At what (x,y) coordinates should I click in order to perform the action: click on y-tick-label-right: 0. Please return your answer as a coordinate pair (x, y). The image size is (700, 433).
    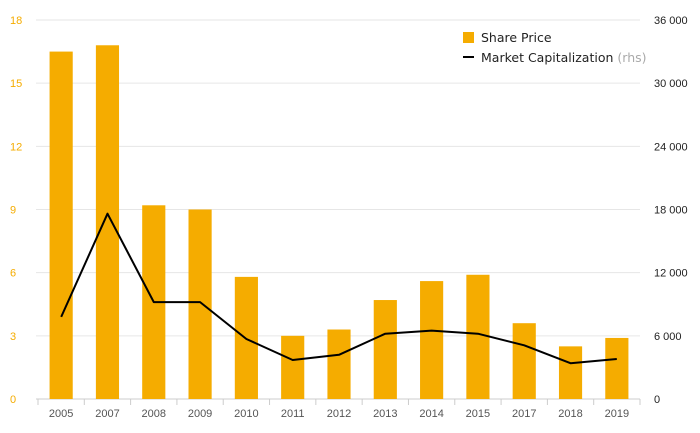
    Looking at the image, I should click on (657, 400).